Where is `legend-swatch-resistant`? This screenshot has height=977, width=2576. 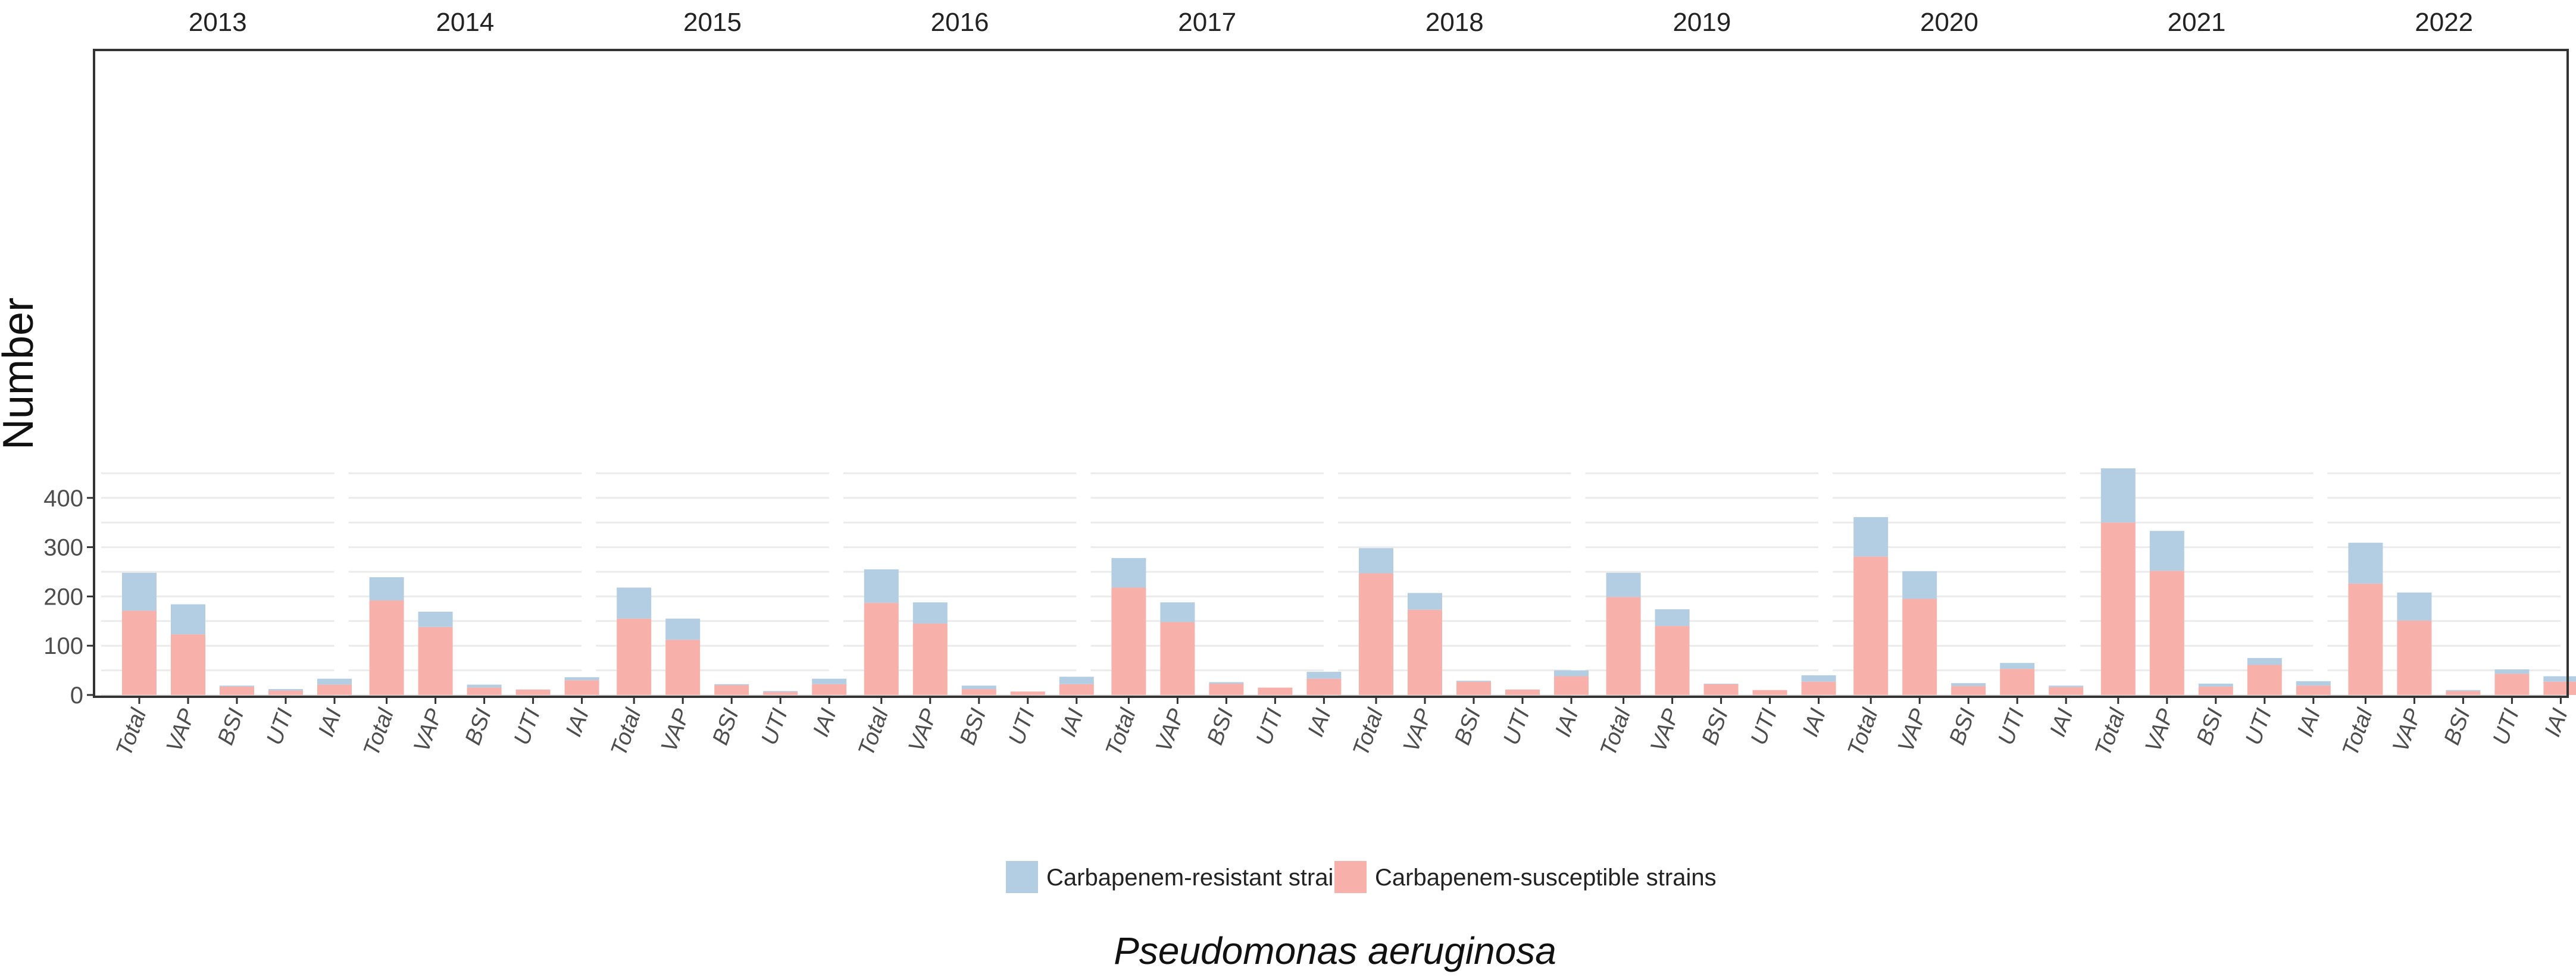 legend-swatch-resistant is located at coordinates (1022, 877).